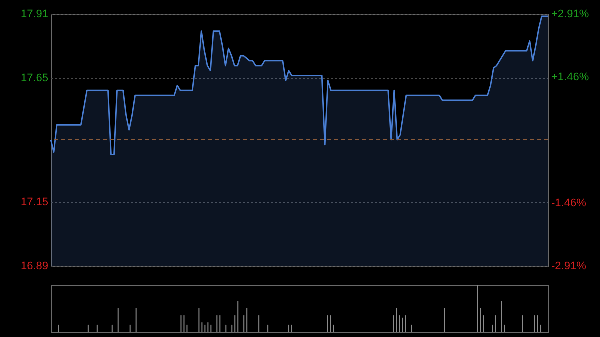 This screenshot has width=600, height=337. Describe the element at coordinates (34, 78) in the screenshot. I see `y-tick-label: 17.65` at that location.